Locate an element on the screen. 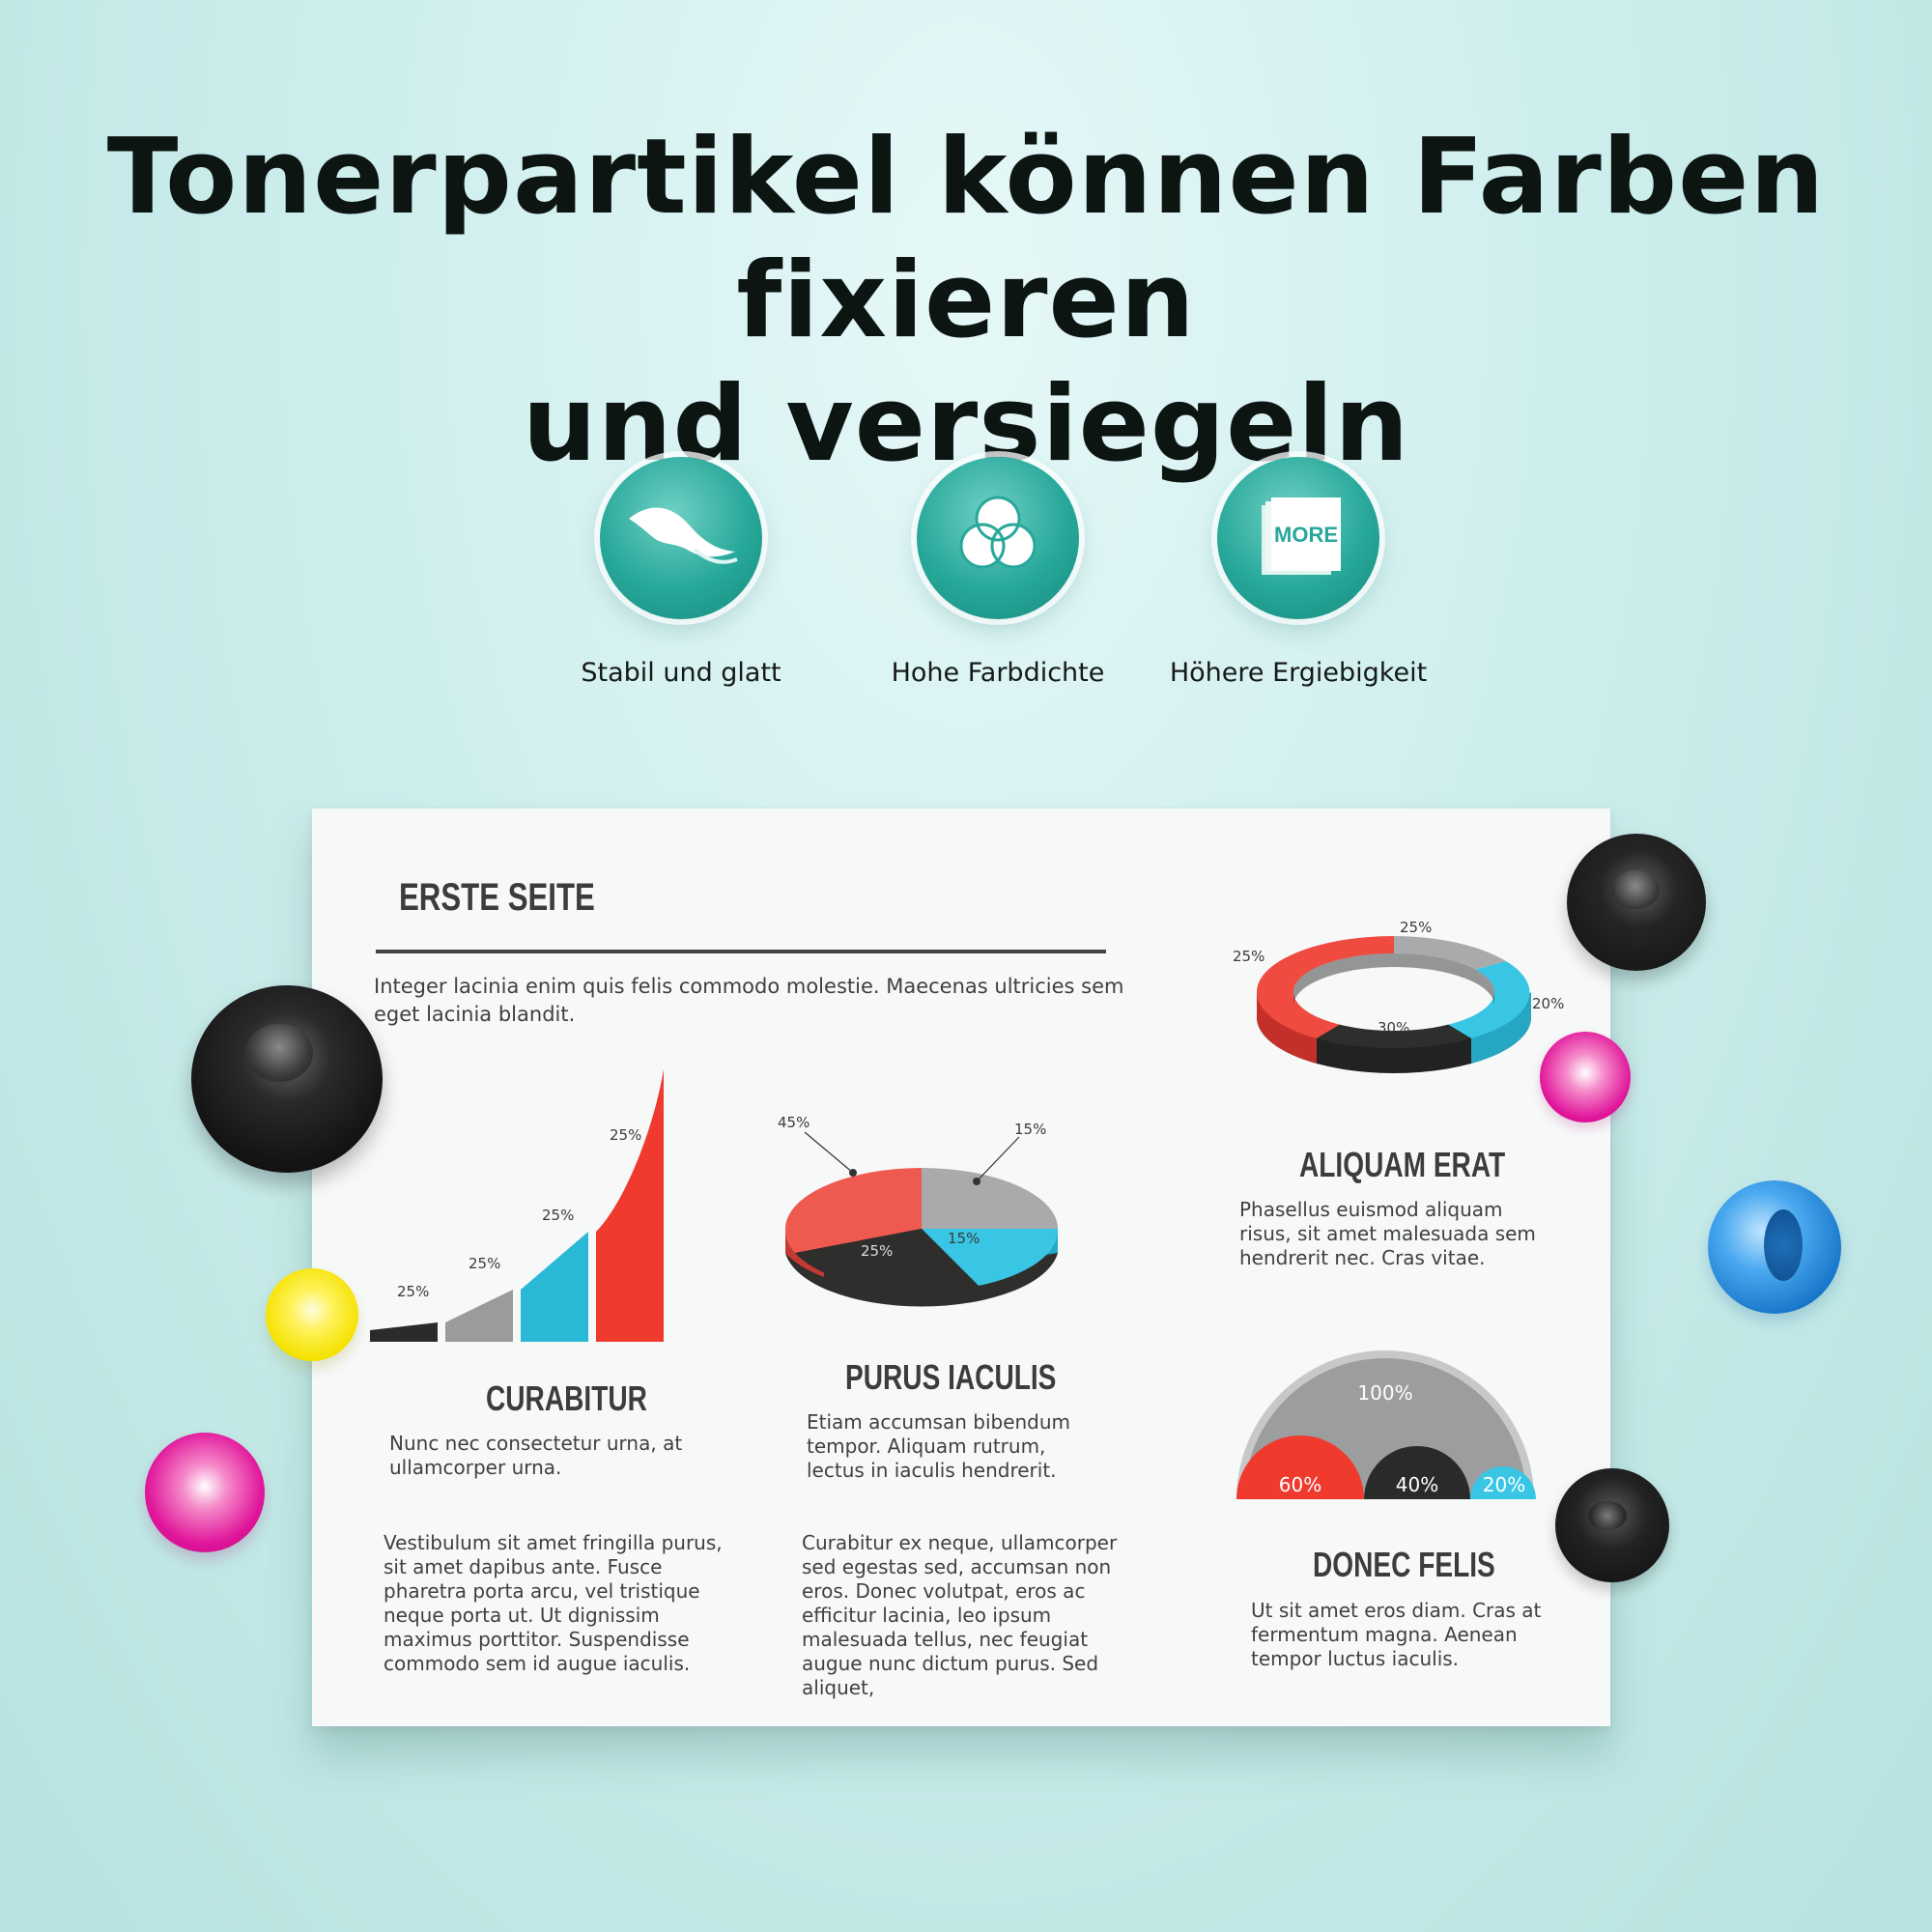  feature-yield: MORE Höhere Ergiebigkeit is located at coordinates (1298, 572).